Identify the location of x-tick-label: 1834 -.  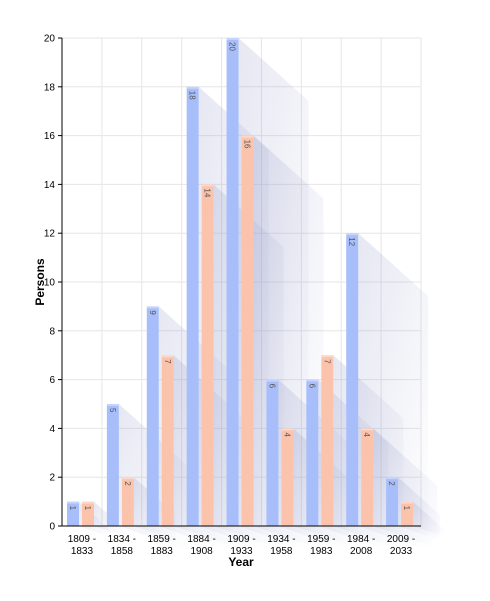
(122, 539).